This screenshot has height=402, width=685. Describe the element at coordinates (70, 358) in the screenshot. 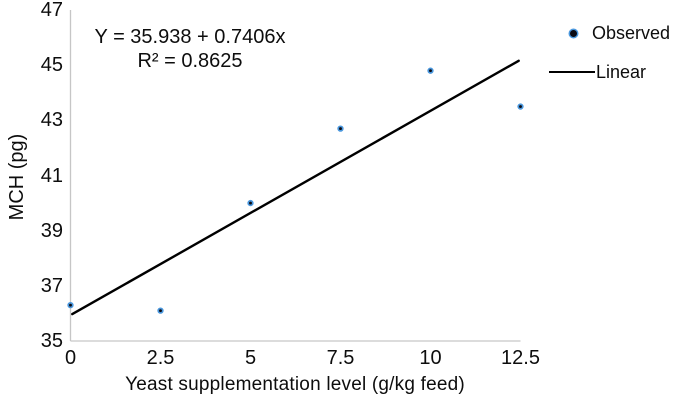

I see `x-tick-label: 0` at that location.